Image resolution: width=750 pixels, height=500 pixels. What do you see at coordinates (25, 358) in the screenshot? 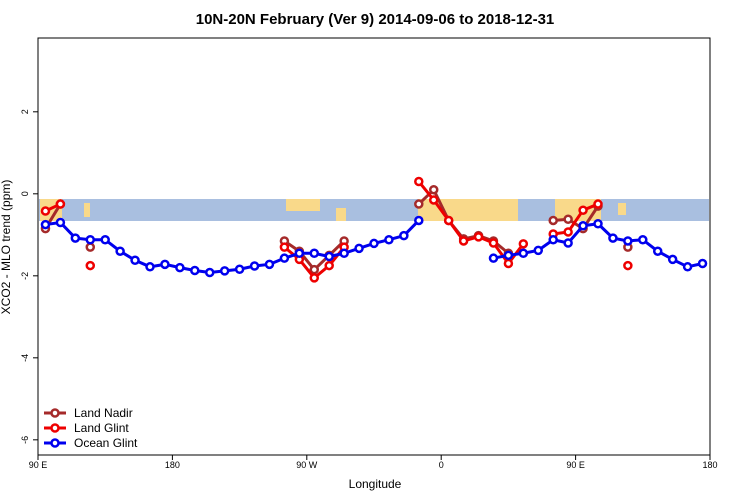
I see `y-tick-label: -4` at bounding box center [25, 358].